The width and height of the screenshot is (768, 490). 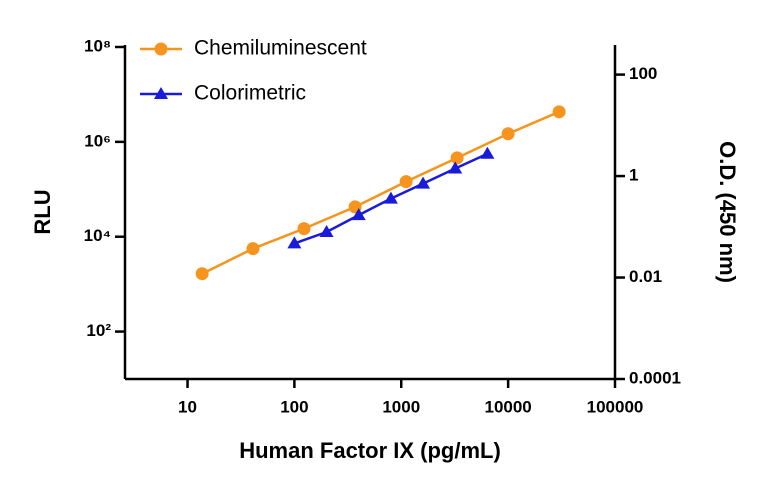 I want to click on y-tick-label: 10², so click(x=98, y=330).